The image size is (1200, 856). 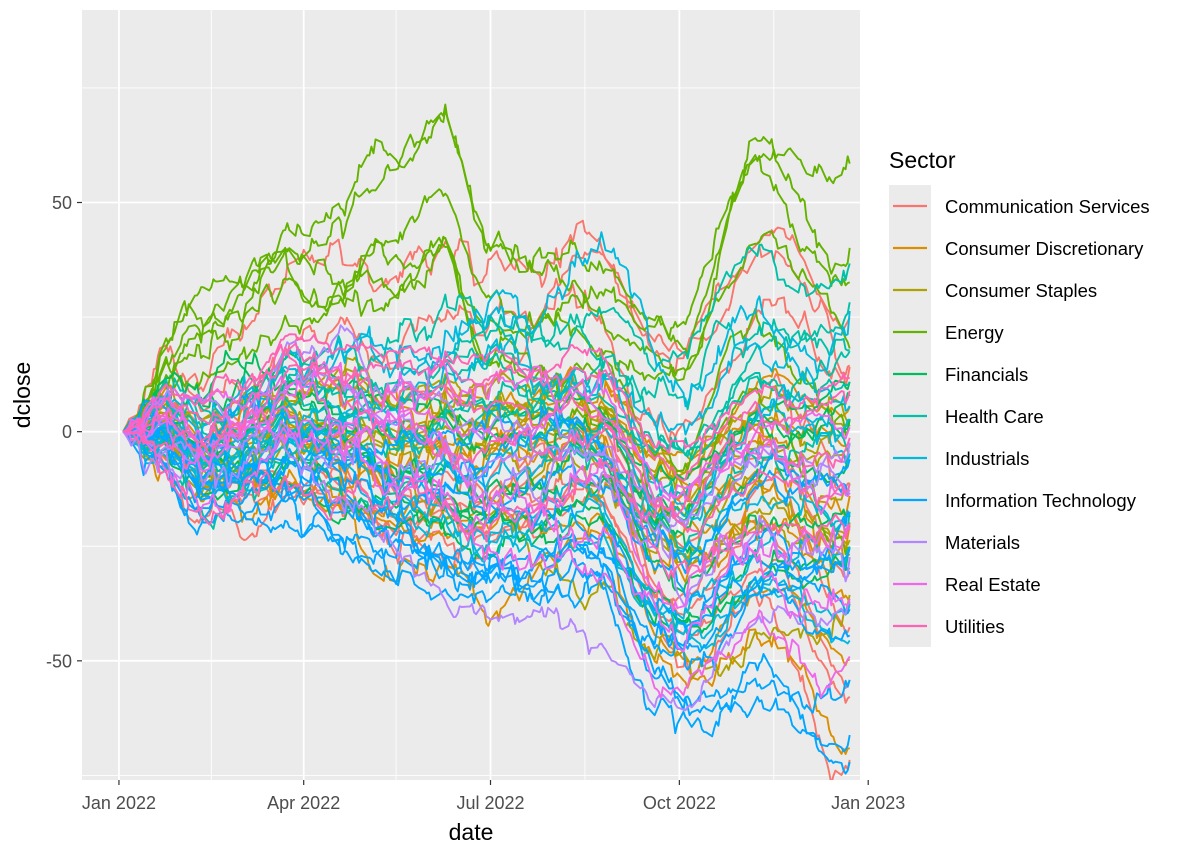 I want to click on legend-item-label: Communication Services, so click(x=1047, y=206).